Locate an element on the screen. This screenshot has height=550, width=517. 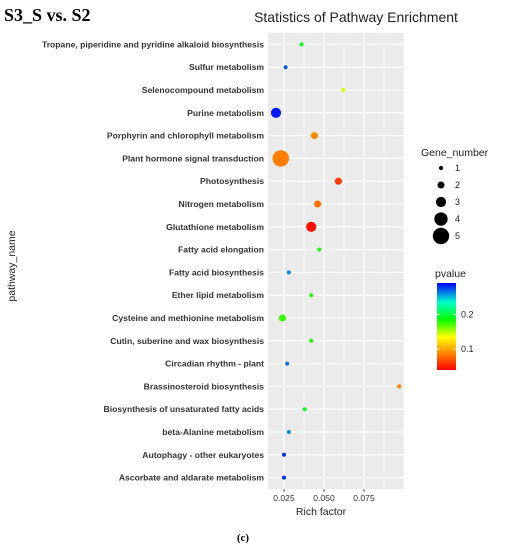
y-tick-label: beta-Alanine metabolism is located at coordinates (213, 432).